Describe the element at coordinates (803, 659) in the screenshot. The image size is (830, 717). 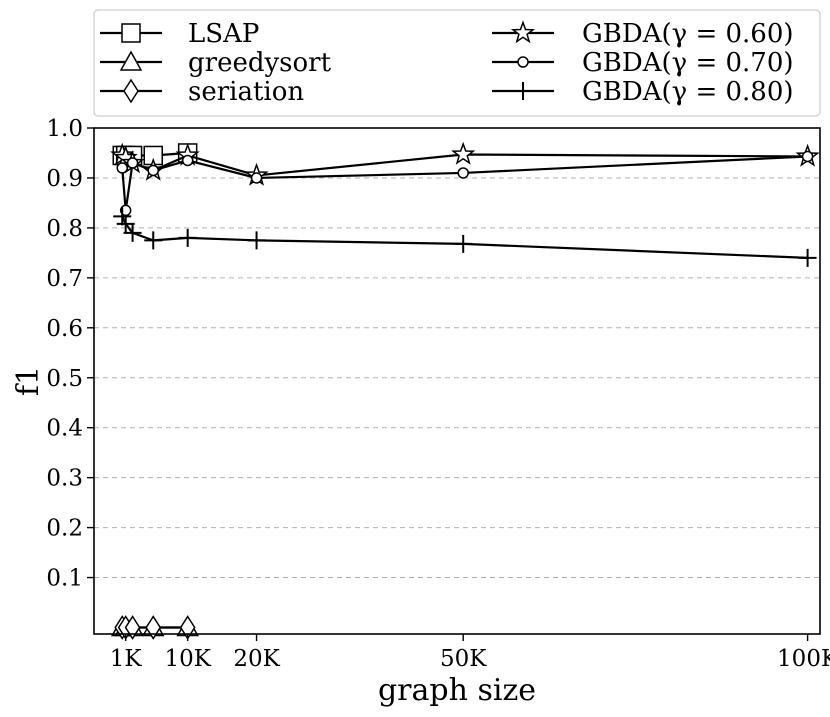
I see `x-tick-label-4: 100K` at that location.